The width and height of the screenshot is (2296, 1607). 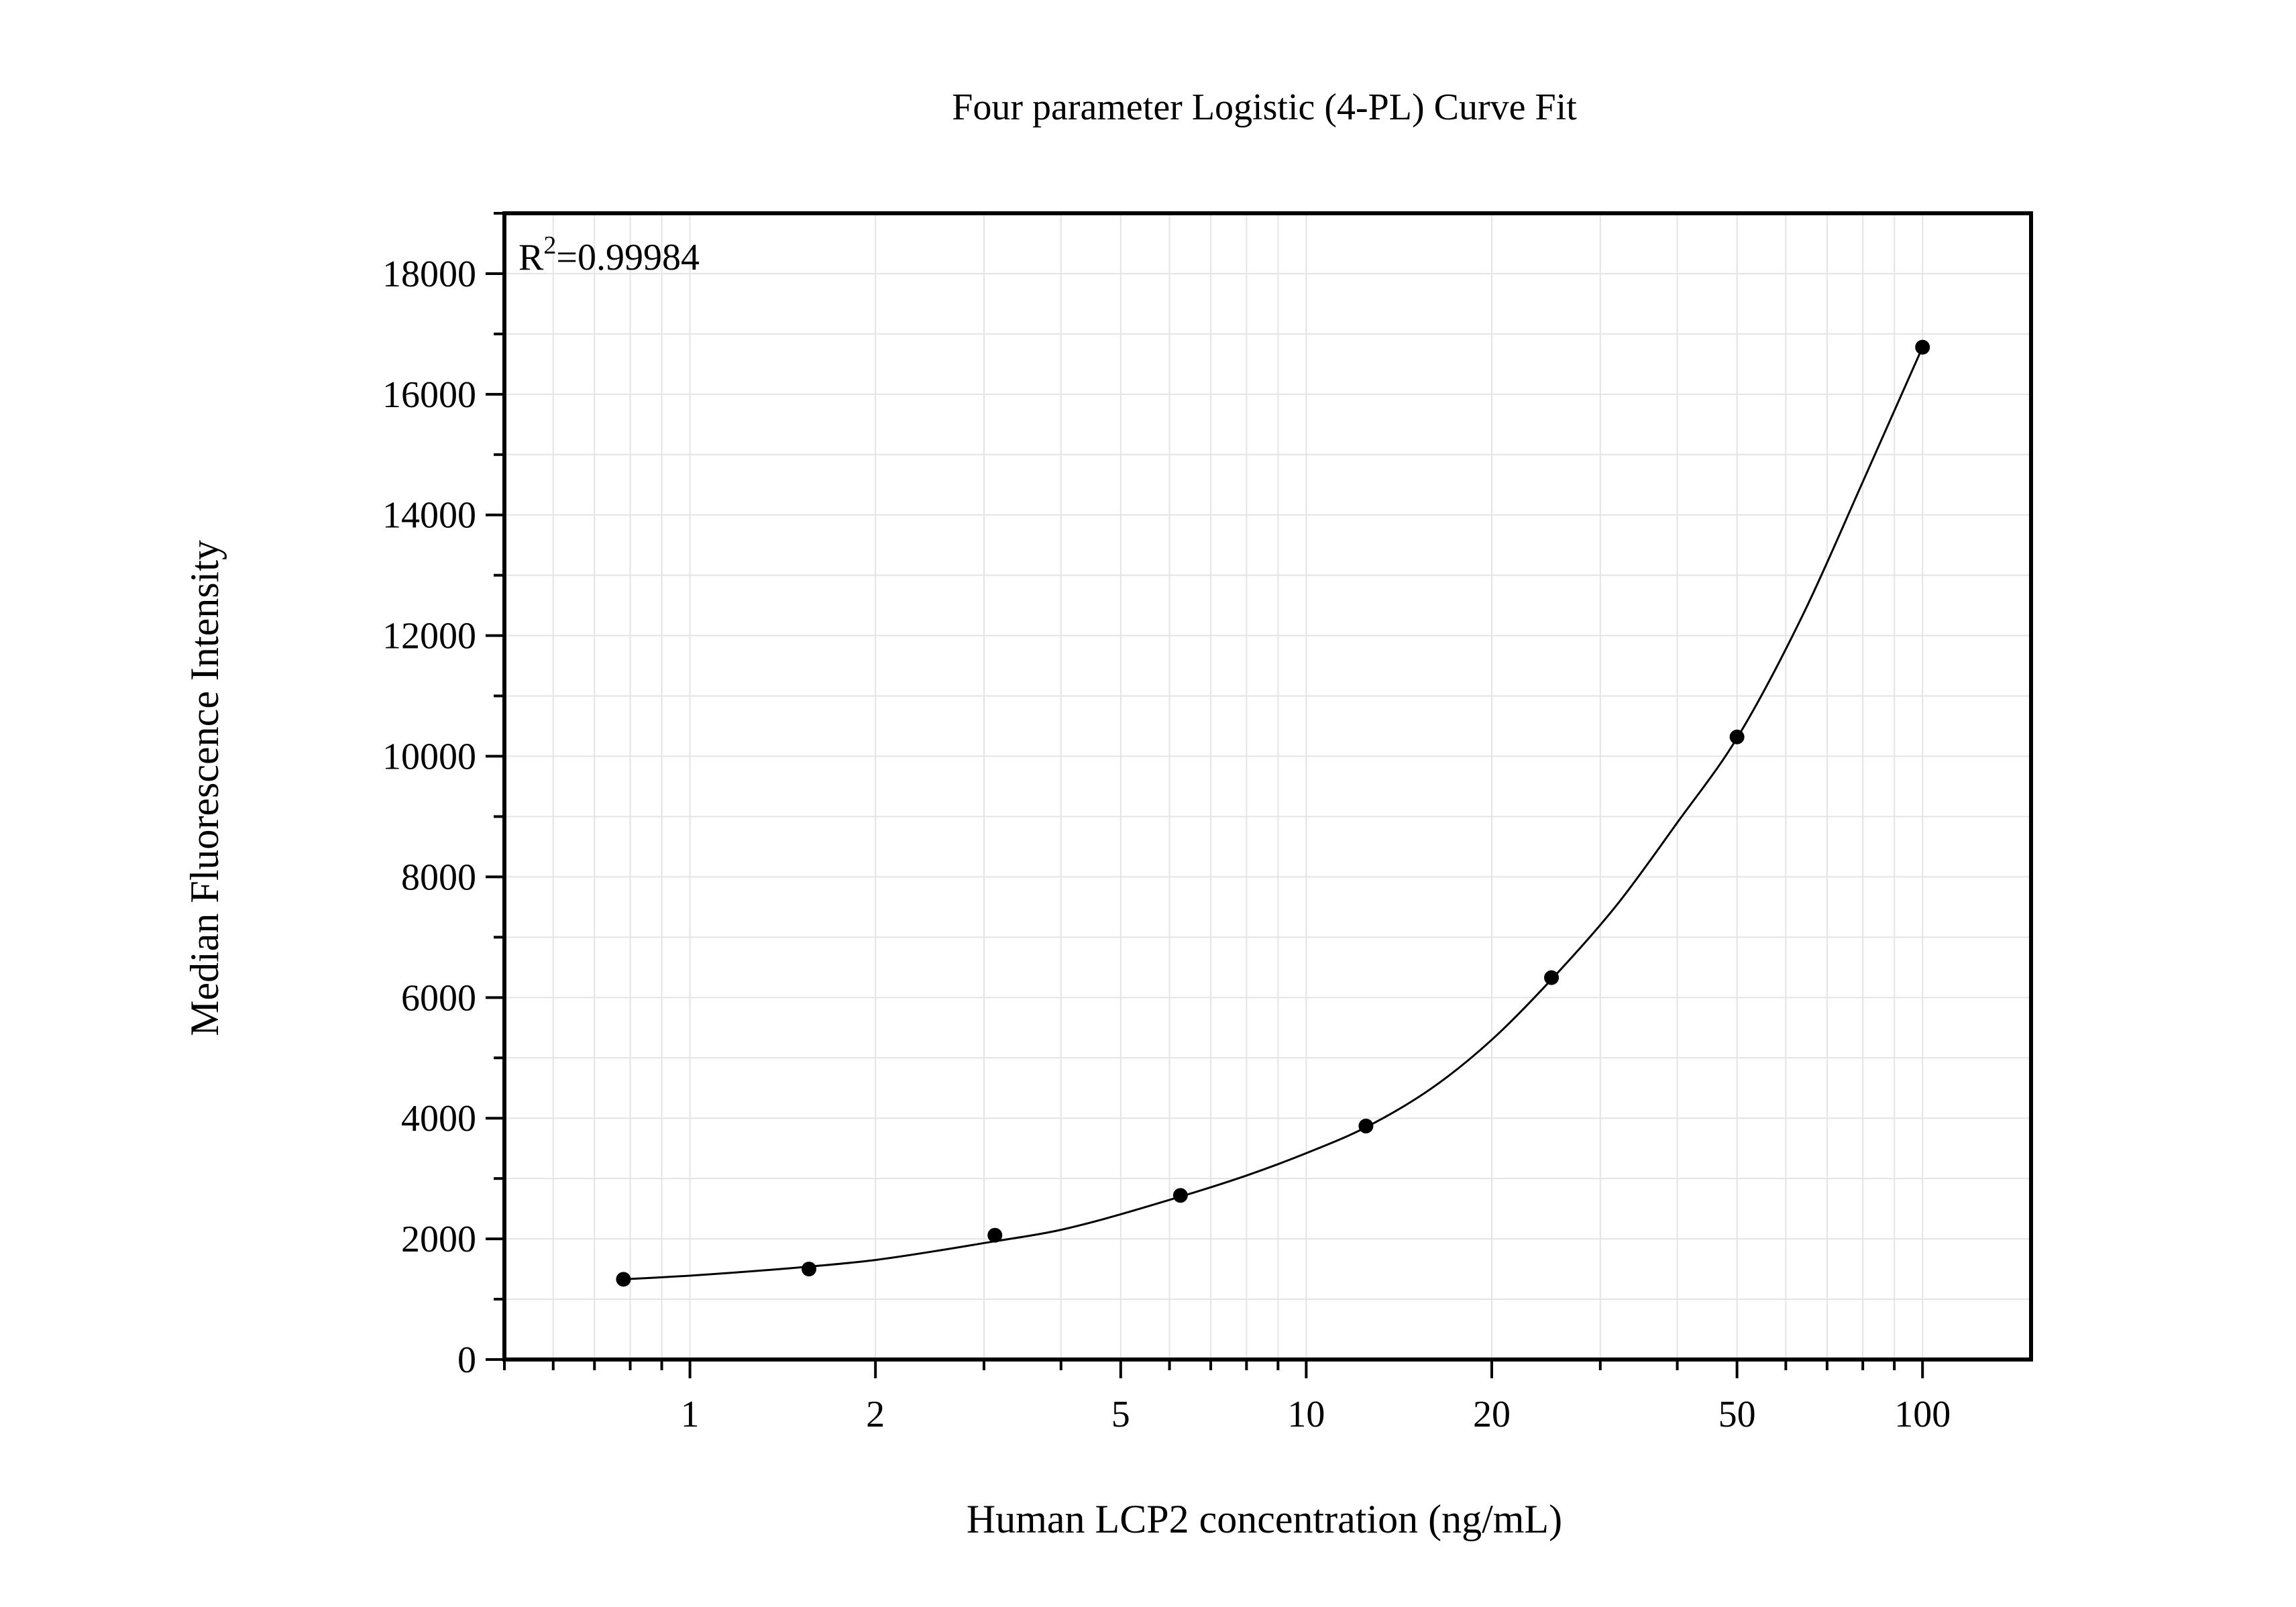 I want to click on x-tick-label: 50, so click(x=1737, y=1414).